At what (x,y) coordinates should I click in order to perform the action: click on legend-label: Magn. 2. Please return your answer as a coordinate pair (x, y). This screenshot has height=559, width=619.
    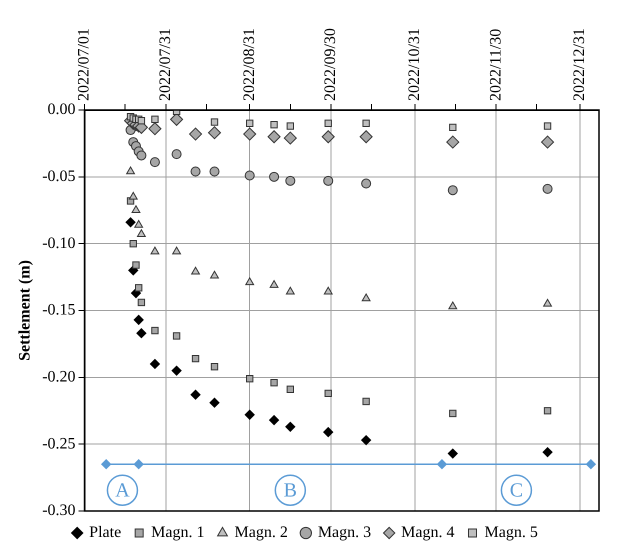
    Looking at the image, I should click on (261, 533).